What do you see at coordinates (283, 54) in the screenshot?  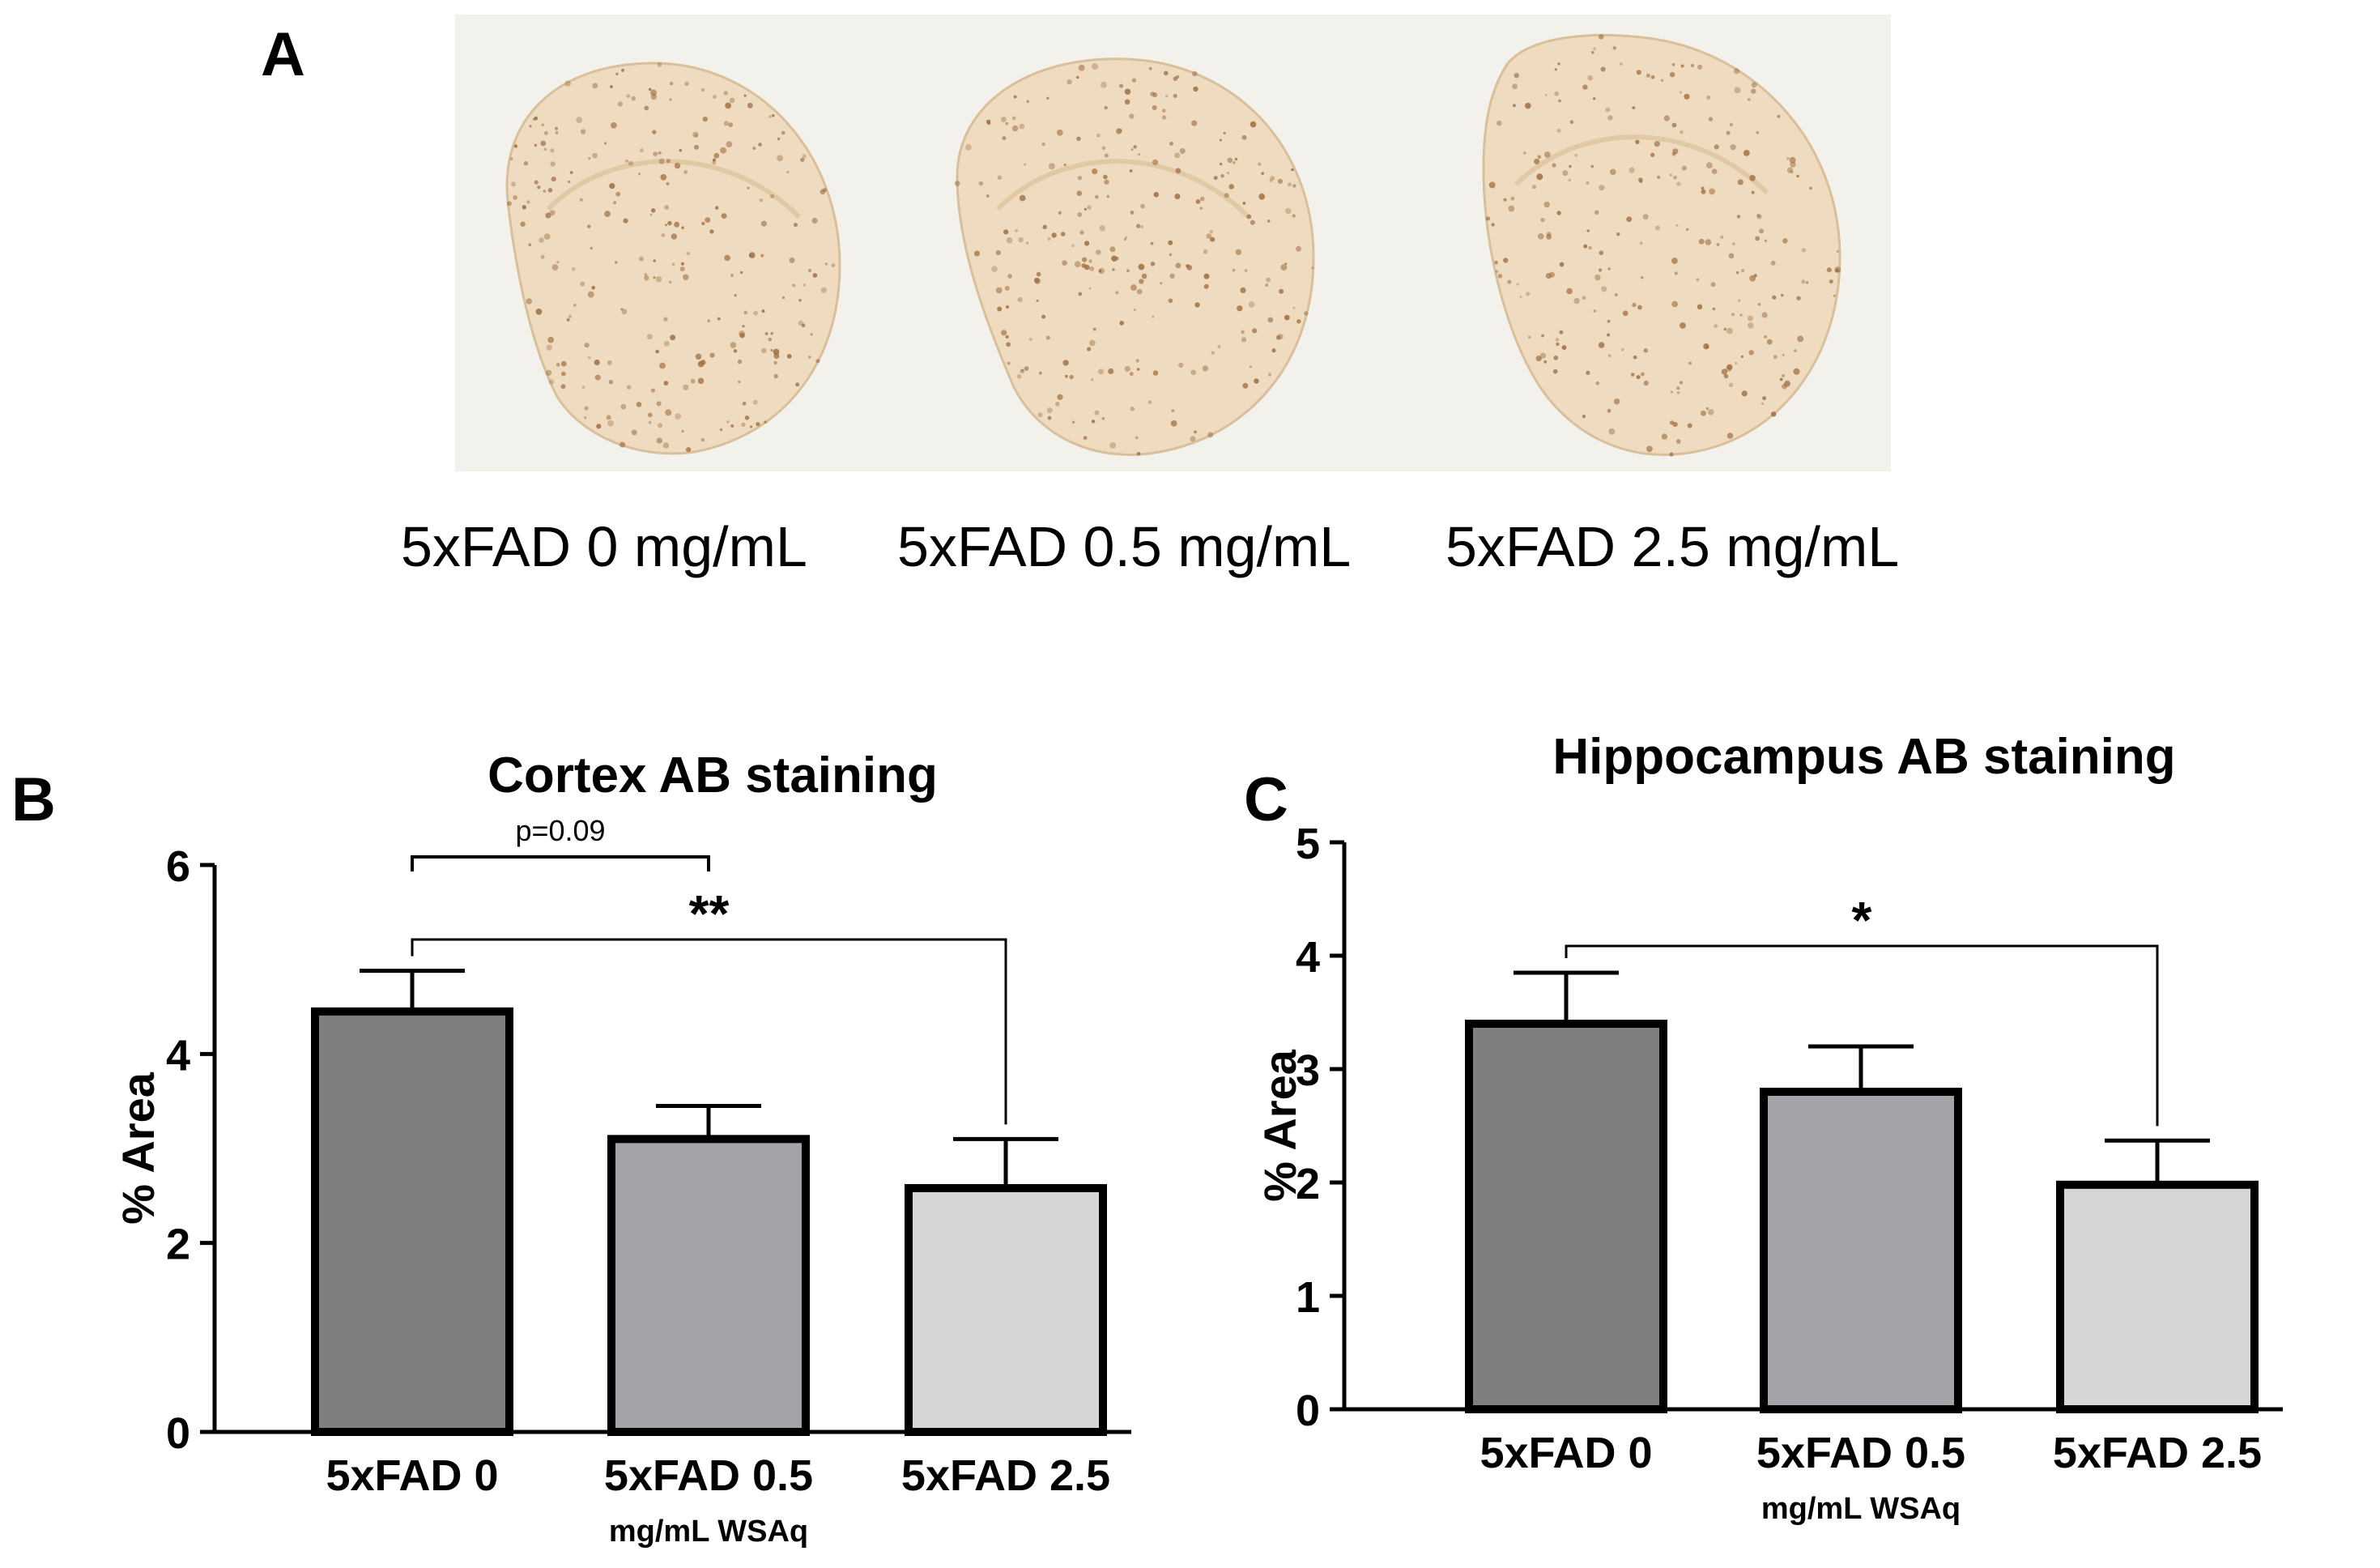 I see `panel-label-a: A` at bounding box center [283, 54].